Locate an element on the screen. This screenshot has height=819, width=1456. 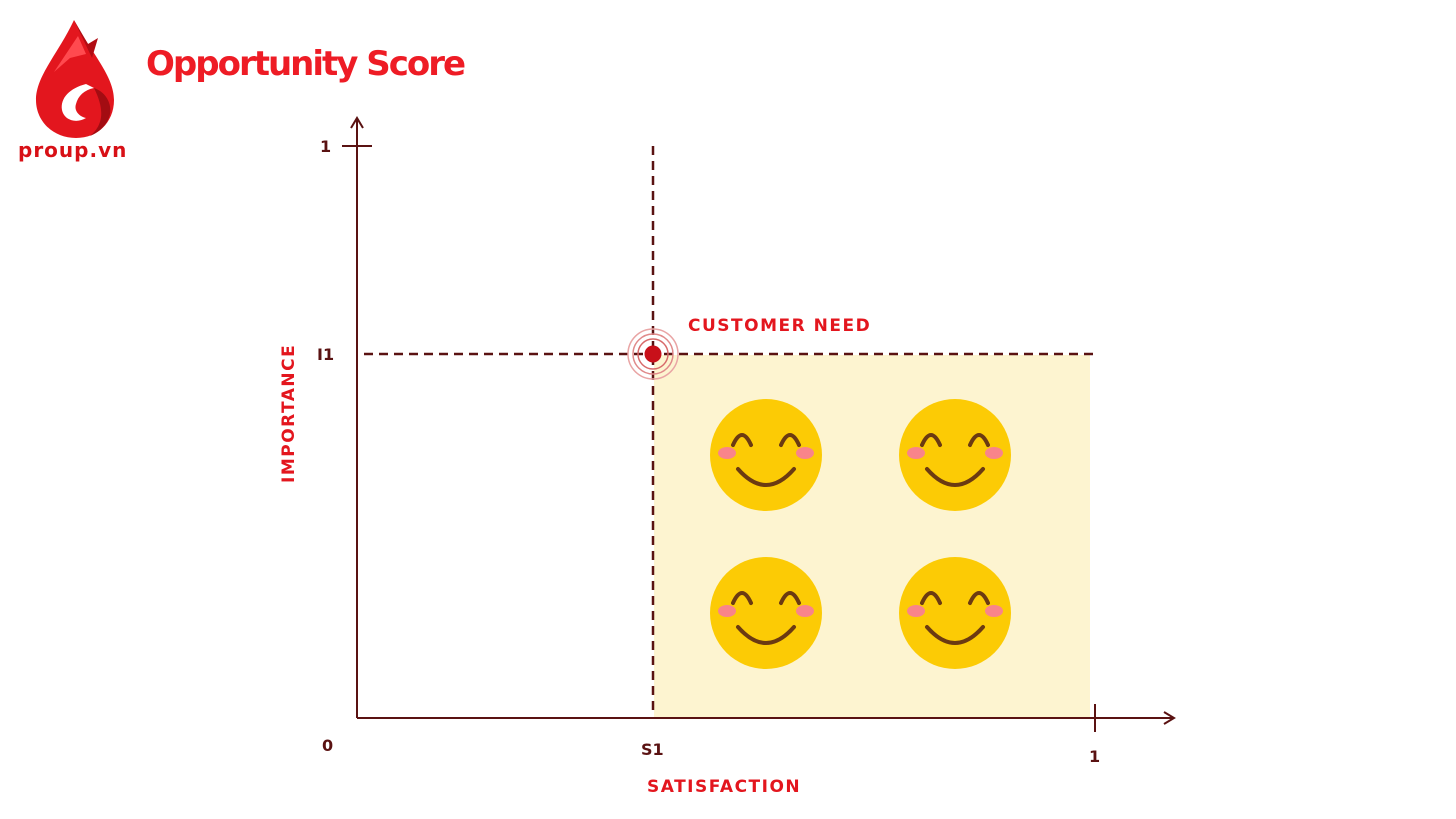
opportunity-region is located at coordinates (872, 536).